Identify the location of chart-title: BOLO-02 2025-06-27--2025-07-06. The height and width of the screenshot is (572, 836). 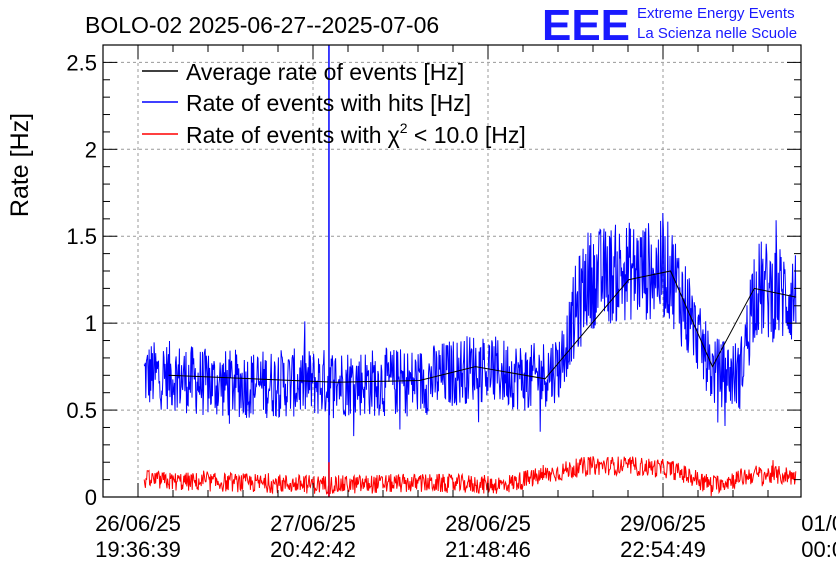
(262, 25).